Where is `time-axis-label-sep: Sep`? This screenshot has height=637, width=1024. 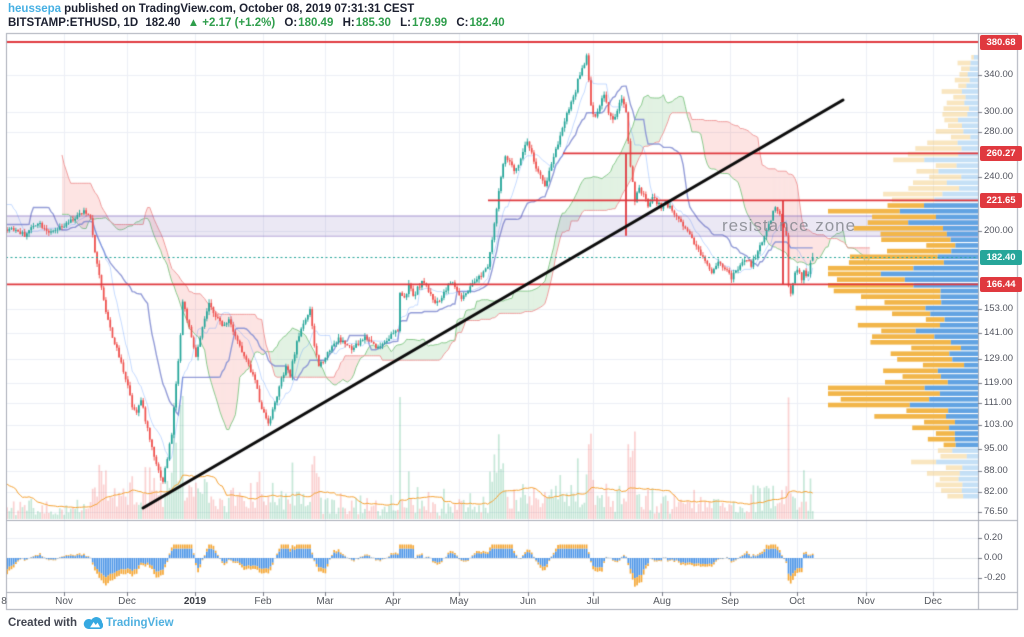 time-axis-label-sep: Sep is located at coordinates (730, 601).